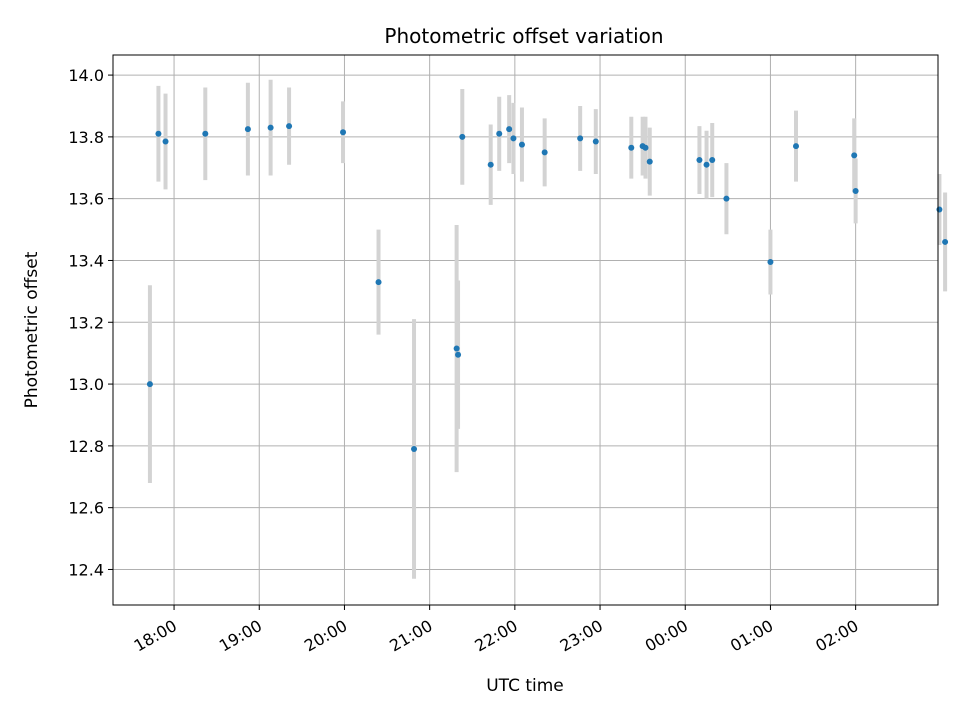  What do you see at coordinates (86, 199) in the screenshot?
I see `y-tick-label: 13.6` at bounding box center [86, 199].